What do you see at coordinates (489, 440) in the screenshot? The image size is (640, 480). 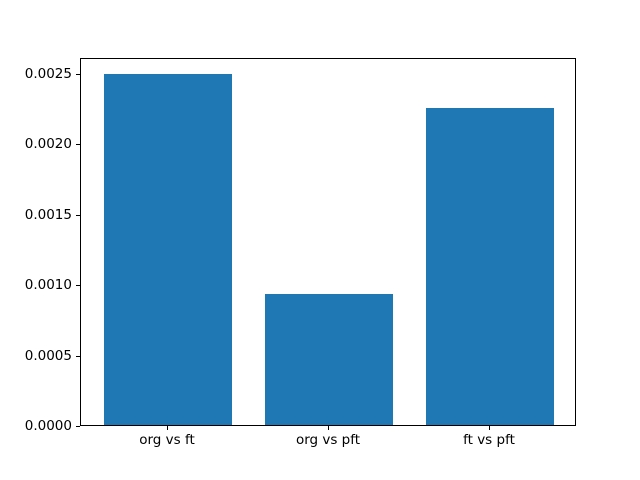 I see `x-tick-label-ft-vs-pft: ft vs pft` at bounding box center [489, 440].